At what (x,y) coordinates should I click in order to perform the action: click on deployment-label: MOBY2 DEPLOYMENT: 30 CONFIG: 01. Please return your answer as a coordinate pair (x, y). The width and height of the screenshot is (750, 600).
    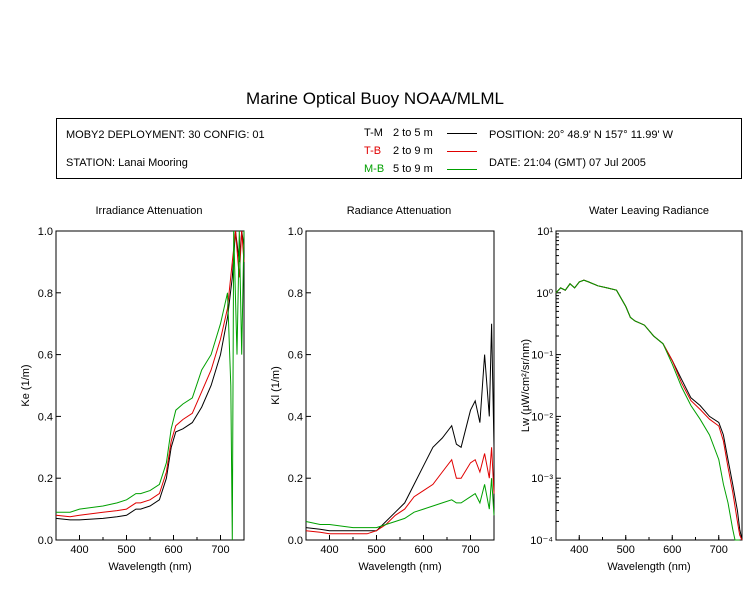
    Looking at the image, I should click on (165, 135).